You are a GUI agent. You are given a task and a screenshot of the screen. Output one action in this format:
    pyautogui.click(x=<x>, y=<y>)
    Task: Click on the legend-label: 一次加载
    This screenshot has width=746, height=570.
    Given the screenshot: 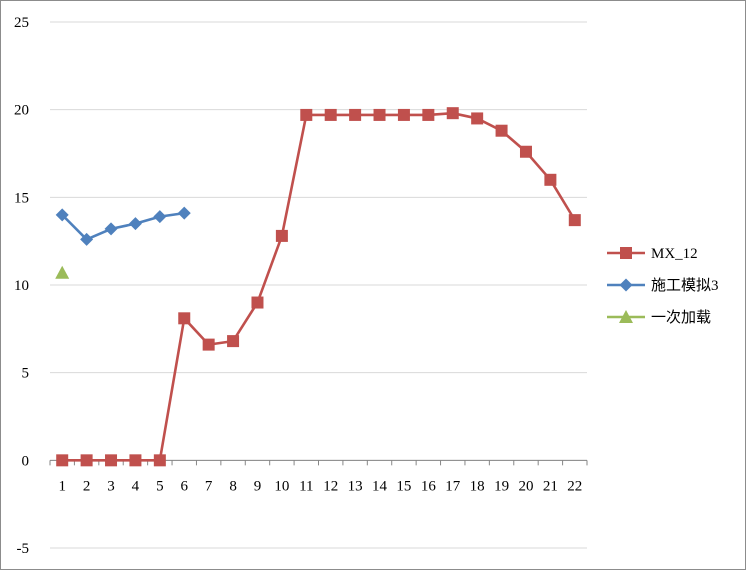 What is the action you would take?
    pyautogui.click(x=681, y=317)
    